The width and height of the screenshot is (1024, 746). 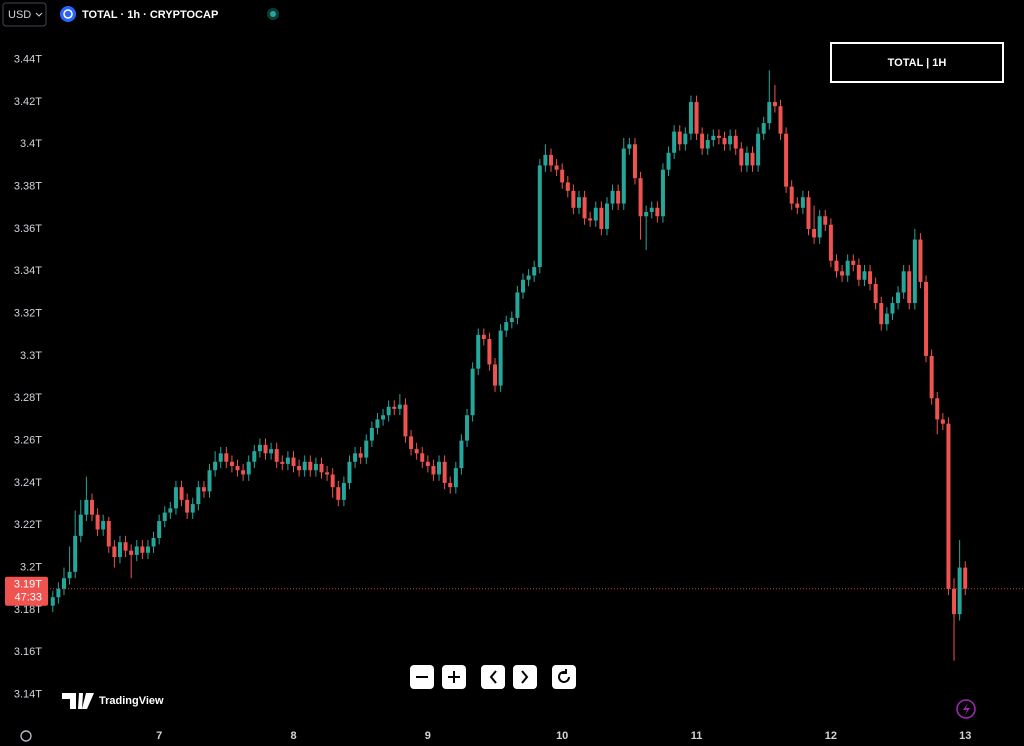 What do you see at coordinates (28, 585) in the screenshot?
I see `last-price-label: 3.19T` at bounding box center [28, 585].